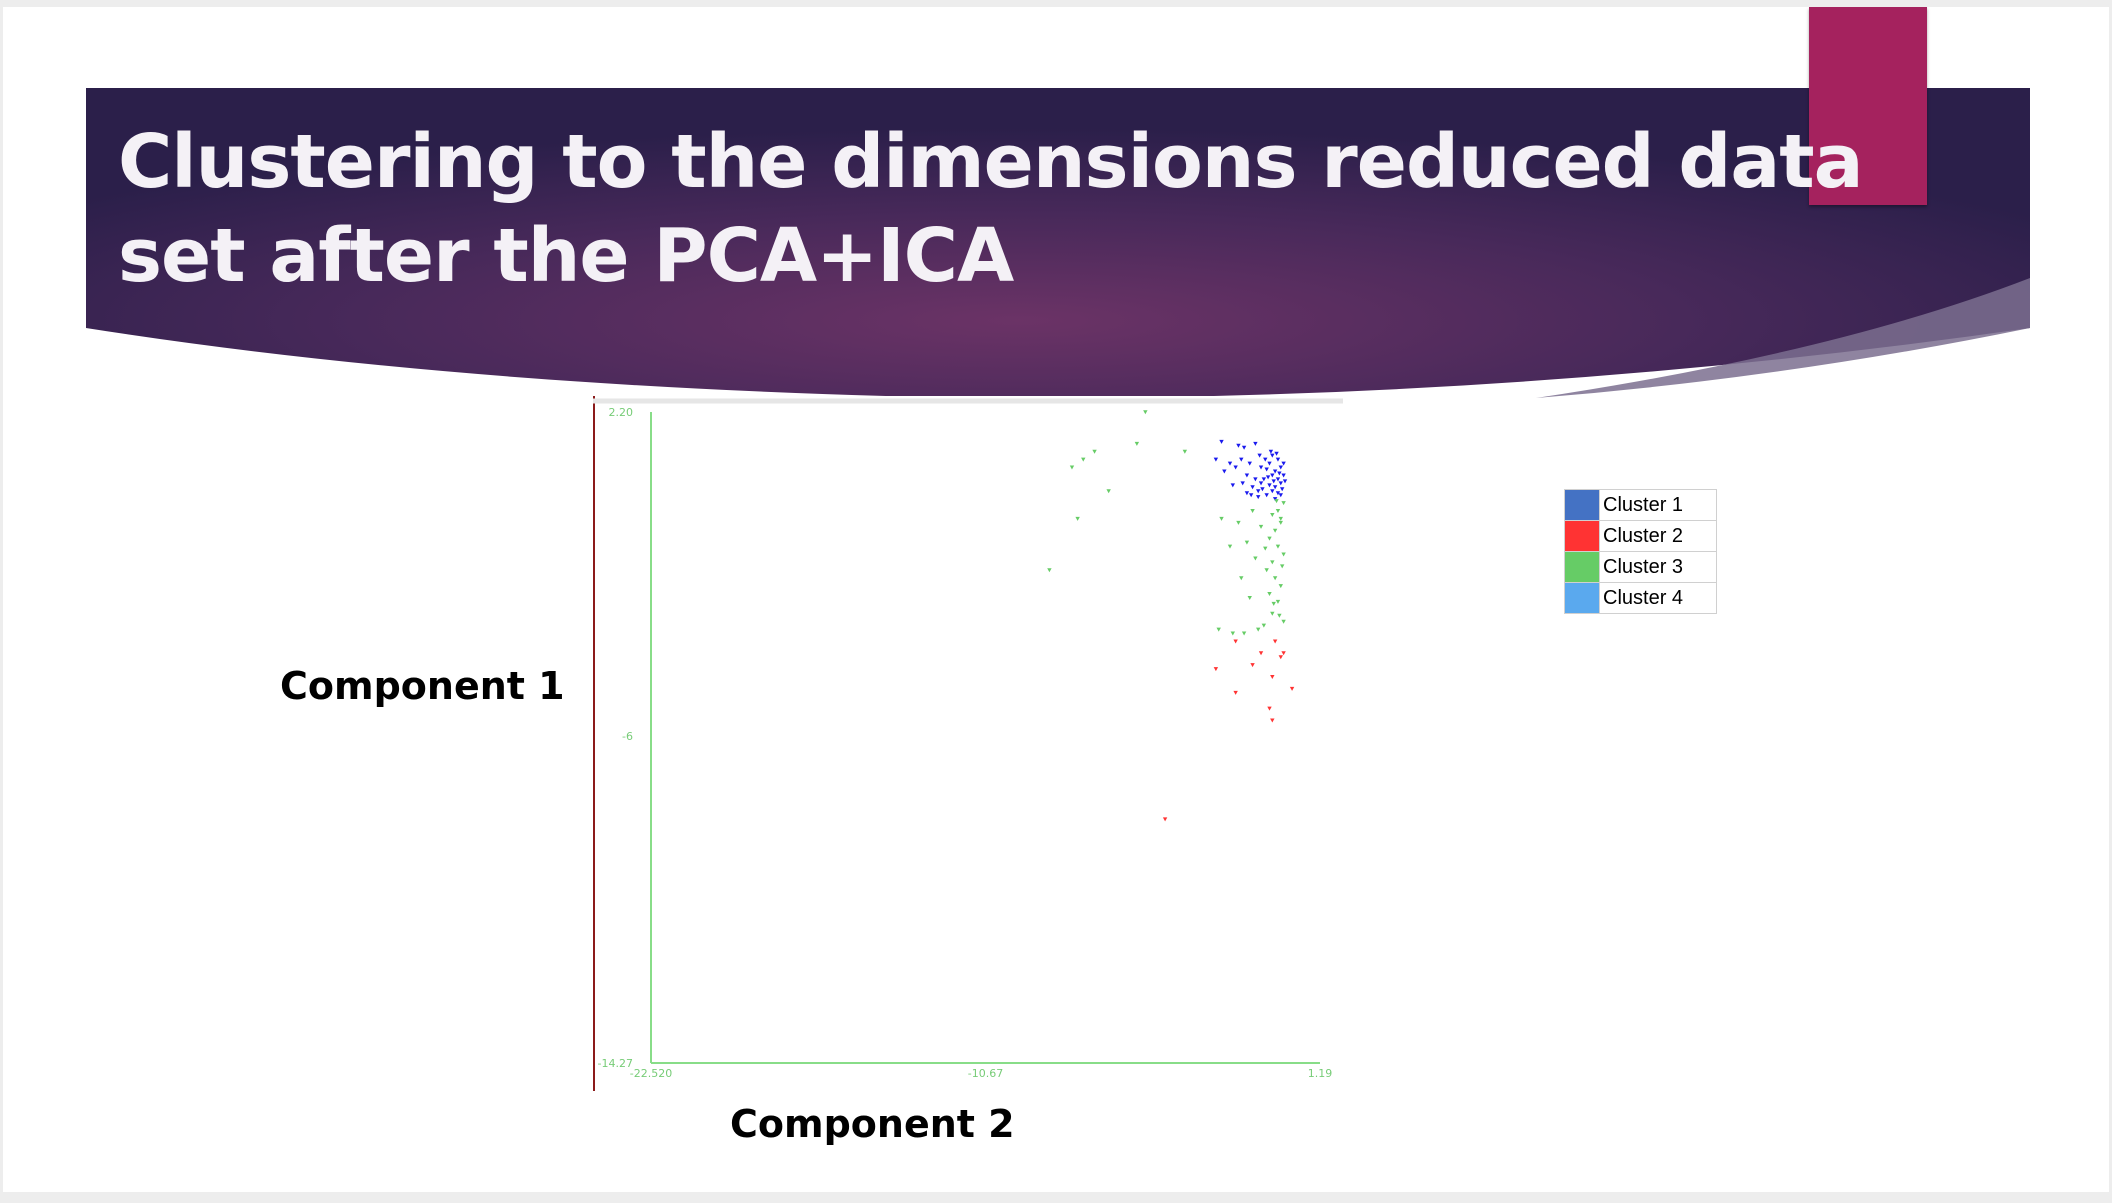 The height and width of the screenshot is (1203, 2112). Describe the element at coordinates (1658, 536) in the screenshot. I see `legend-label: Cluster 2` at that location.